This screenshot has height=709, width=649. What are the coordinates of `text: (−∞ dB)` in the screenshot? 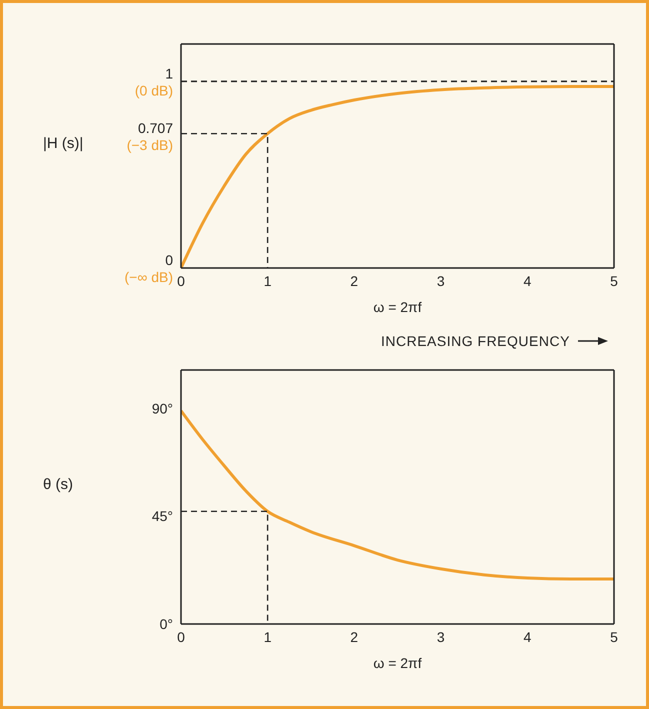 It's located at (148, 277).